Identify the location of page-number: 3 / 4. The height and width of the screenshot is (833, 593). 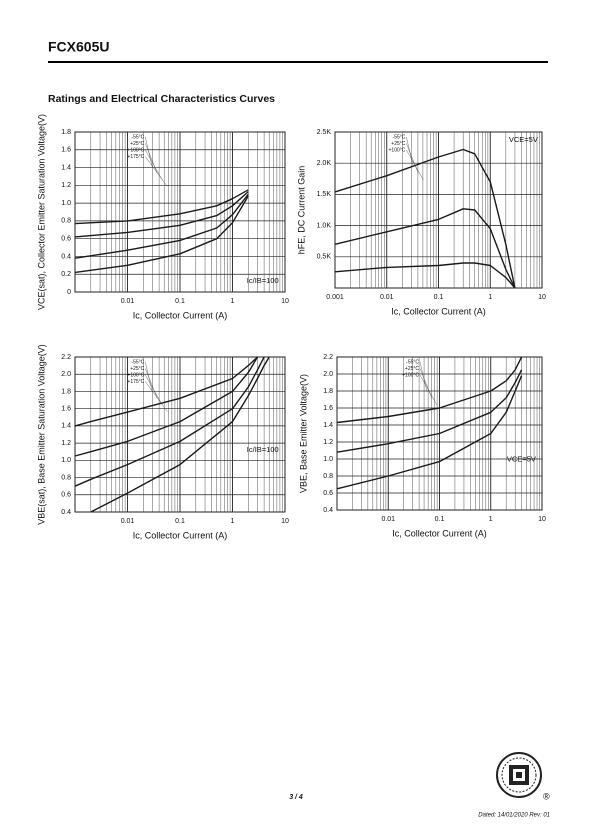
(296, 797).